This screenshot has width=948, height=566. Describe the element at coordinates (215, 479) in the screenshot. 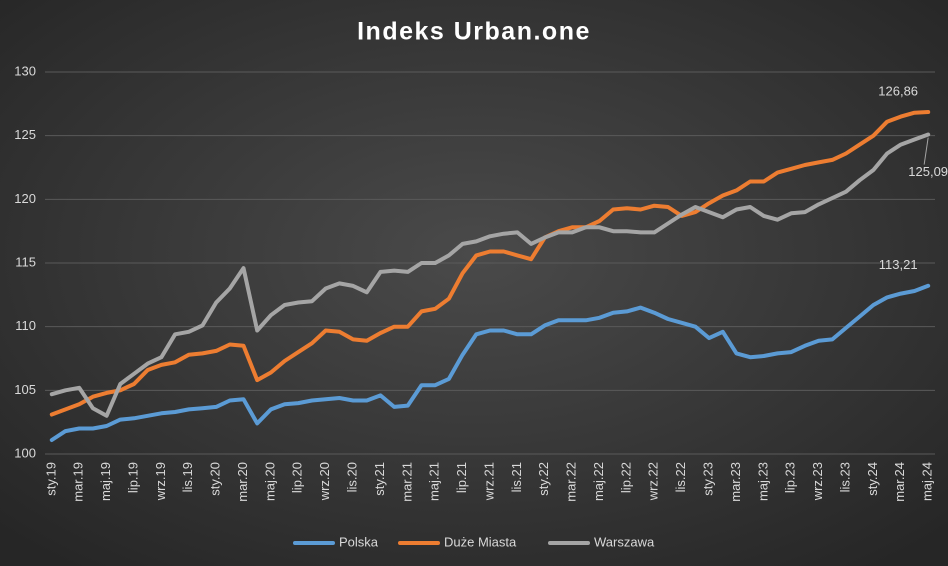

I see `x-tick-label: sty.20` at that location.